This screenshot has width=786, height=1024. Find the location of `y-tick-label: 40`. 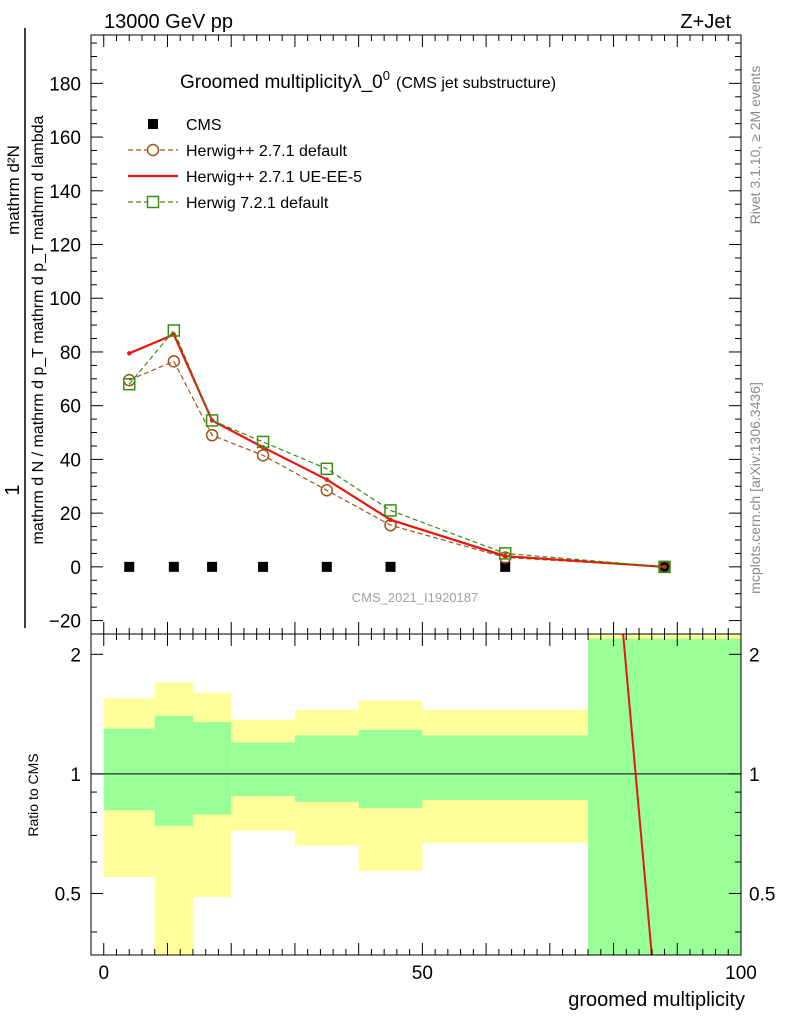

y-tick-label: 40 is located at coordinates (70, 460).